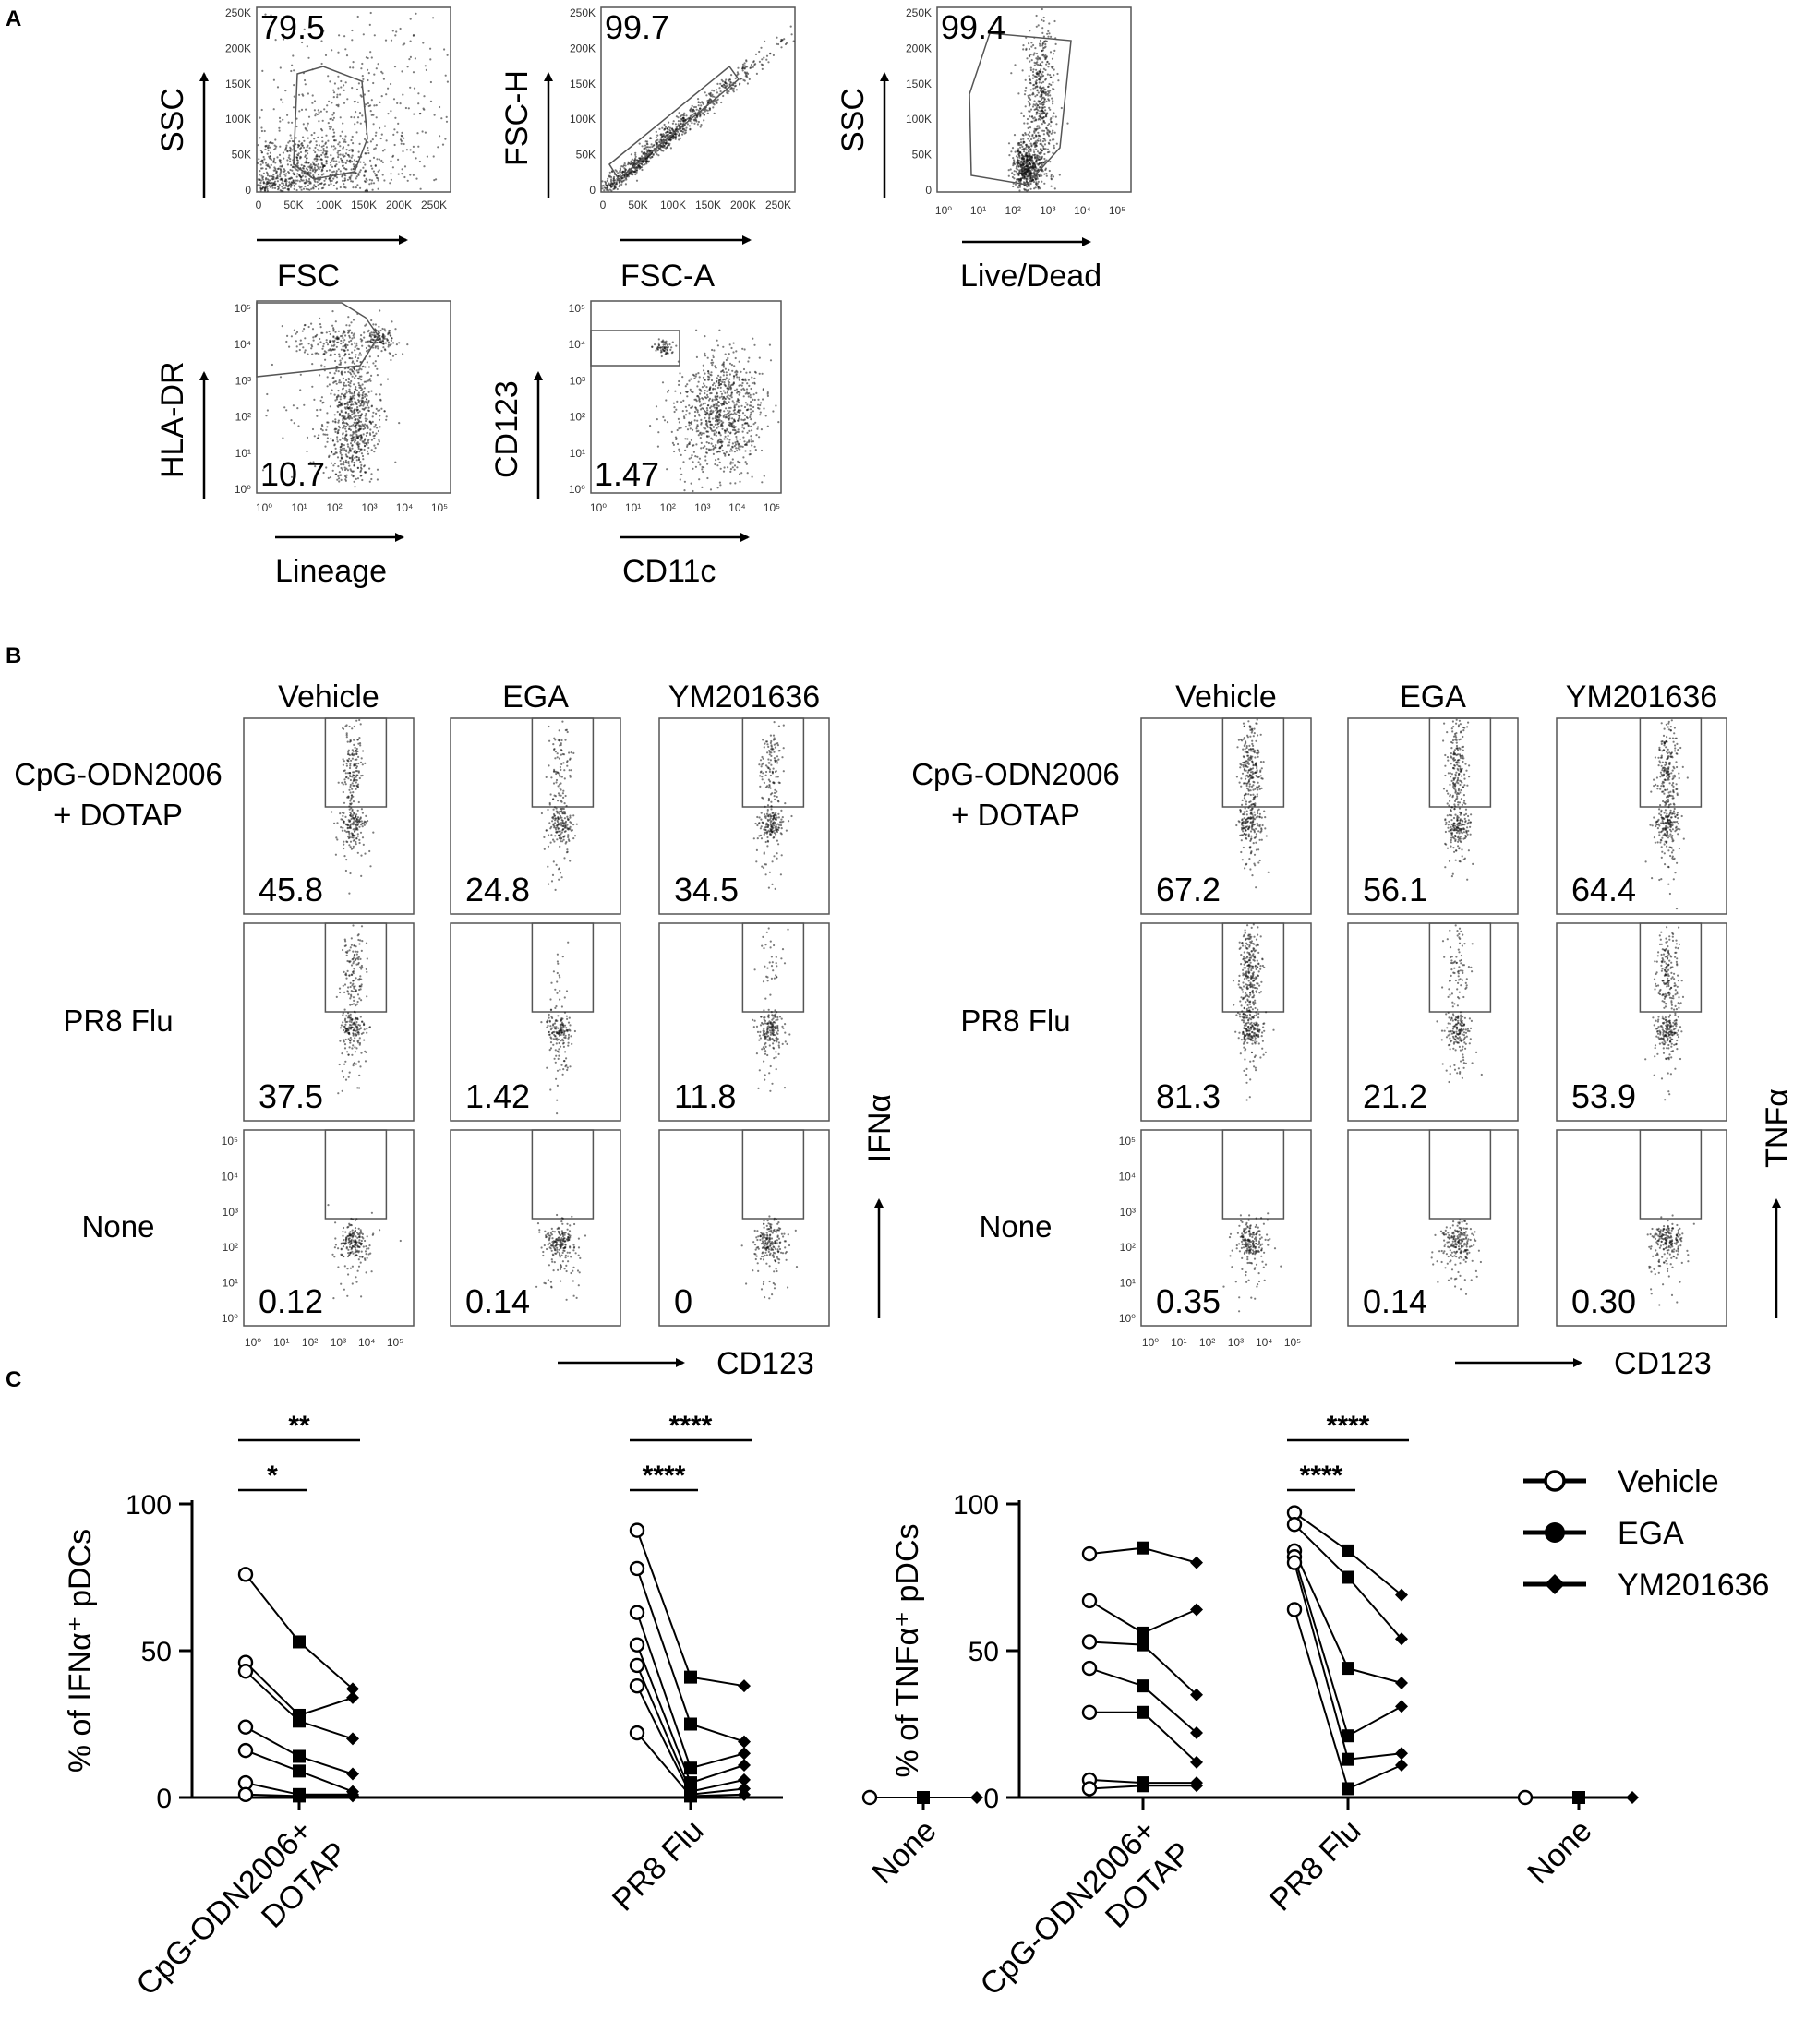 This screenshot has width=1805, height=2044. Describe the element at coordinates (330, 123) in the screenshot. I see `gate-polygon` at that location.